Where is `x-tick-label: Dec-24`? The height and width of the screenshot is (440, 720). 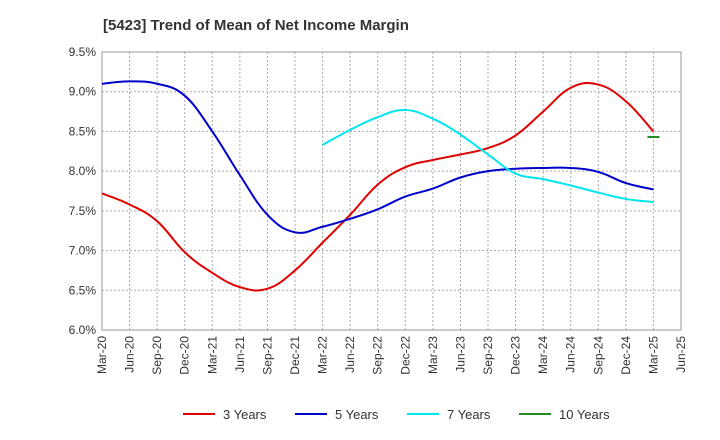
x-tick-label: Dec-24 is located at coordinates (626, 355).